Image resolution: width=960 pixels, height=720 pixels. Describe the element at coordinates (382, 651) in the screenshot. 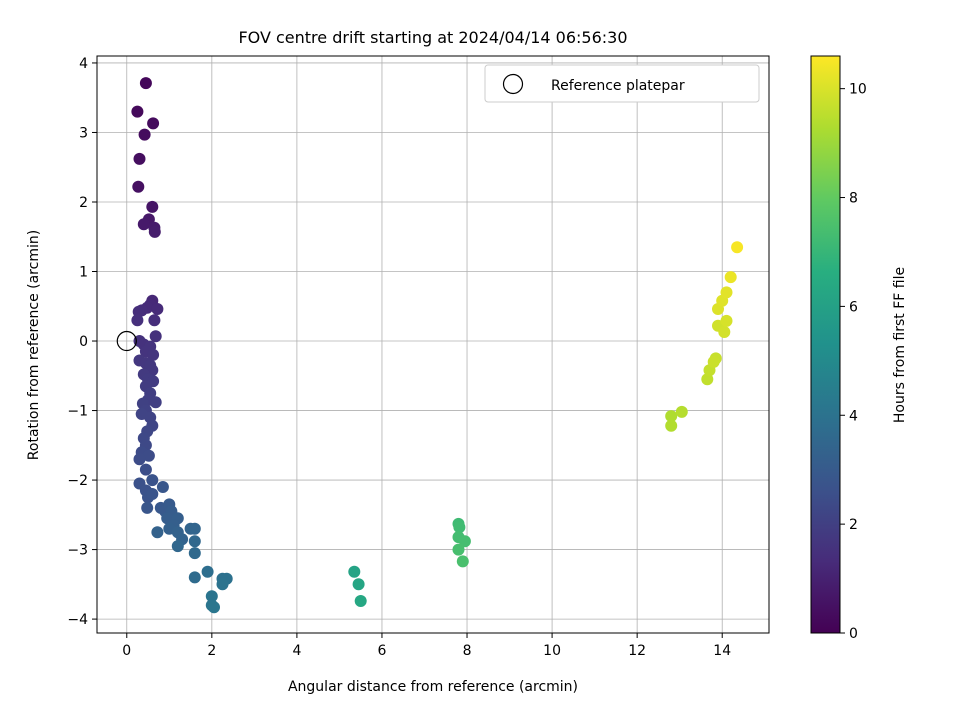

I see `x-tick-label: 6` at that location.